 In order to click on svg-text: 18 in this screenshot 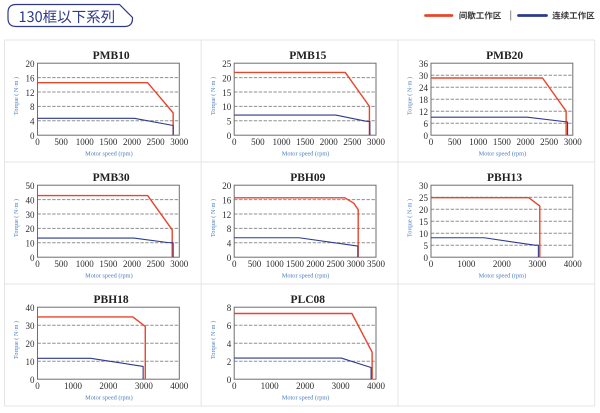, I will do `click(424, 100)`.